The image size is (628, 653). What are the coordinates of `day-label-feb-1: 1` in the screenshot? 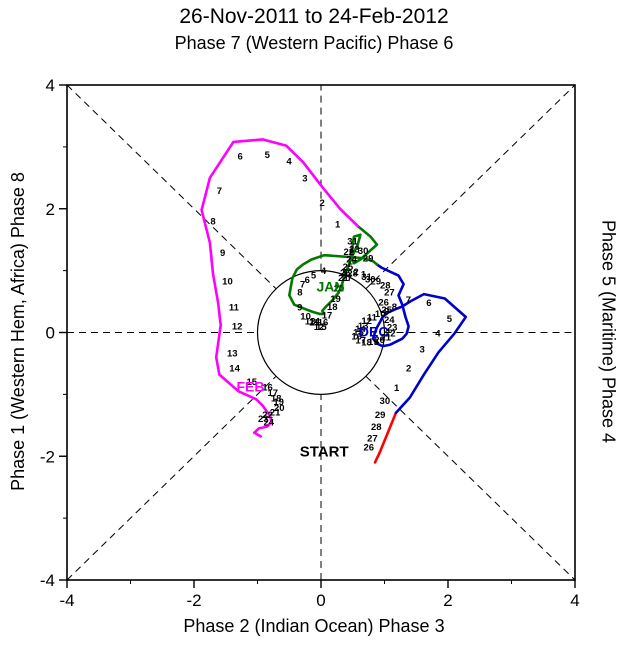 It's located at (338, 225).